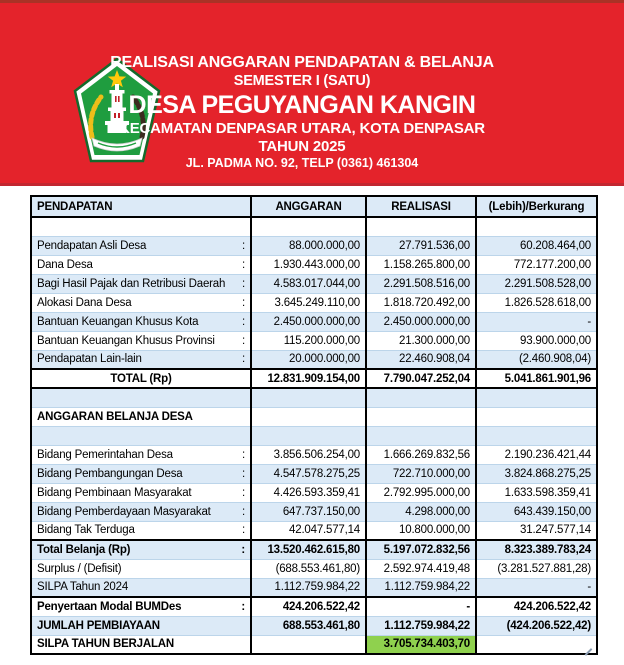  What do you see at coordinates (536, 264) in the screenshot?
I see `value-cell: 772.177.200,00` at bounding box center [536, 264].